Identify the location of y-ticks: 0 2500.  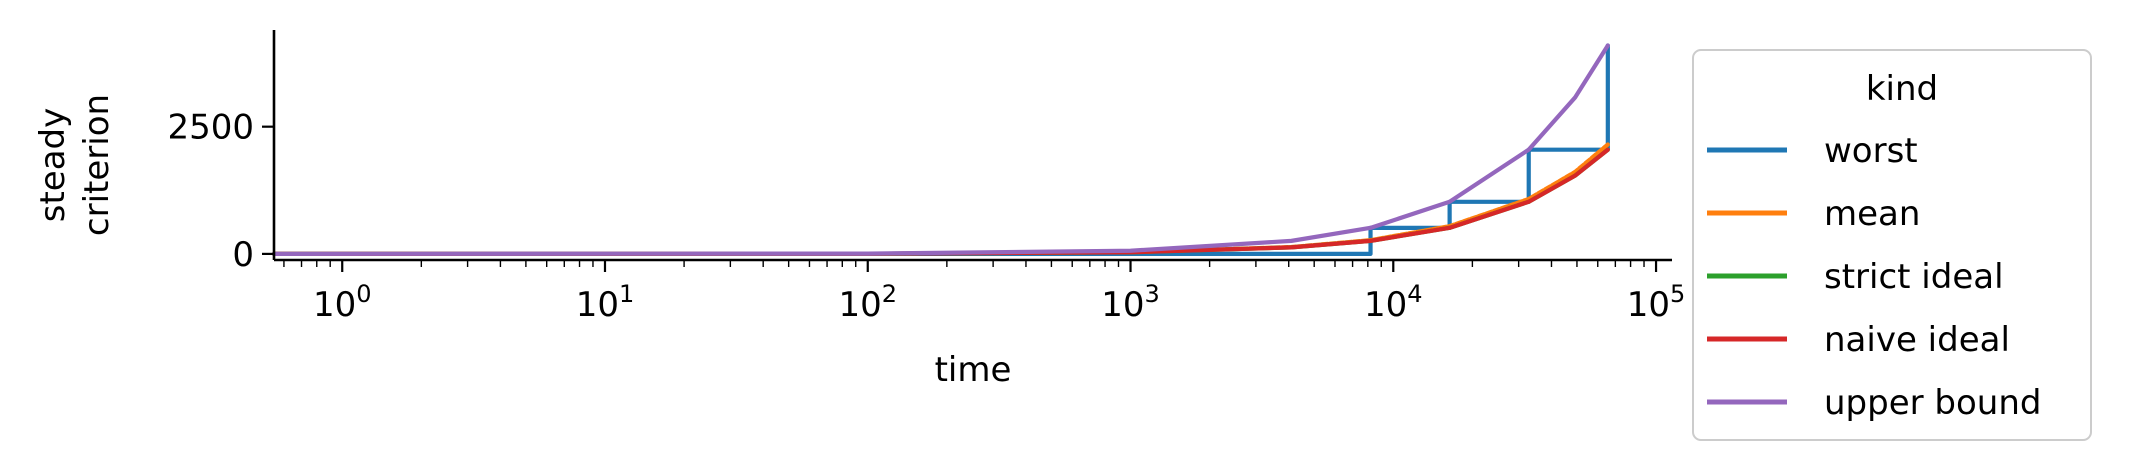
(220, 191).